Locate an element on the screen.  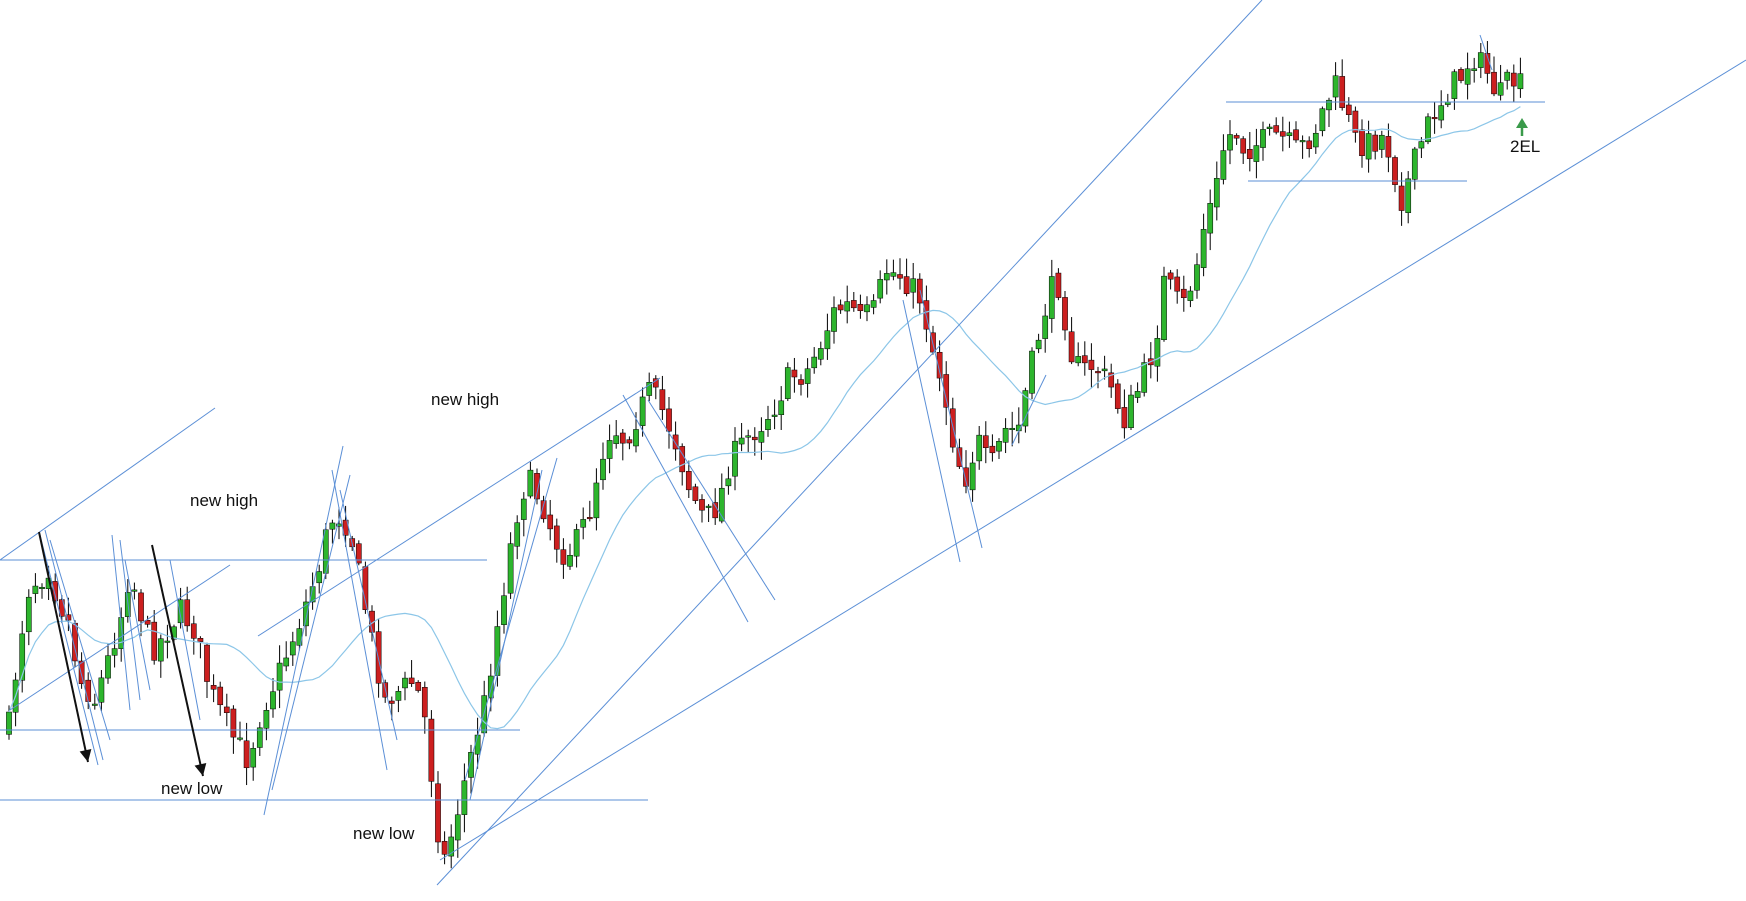
down-arrow-2-head is located at coordinates (200, 769).